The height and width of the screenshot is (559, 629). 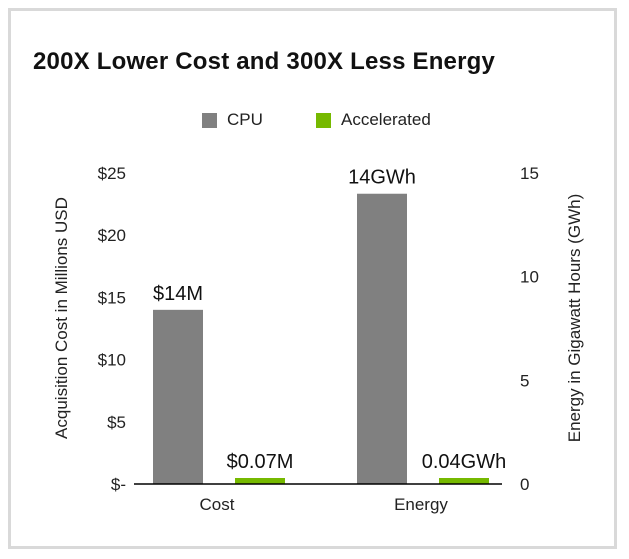 What do you see at coordinates (209, 120) in the screenshot?
I see `legend-swatch-cpu` at bounding box center [209, 120].